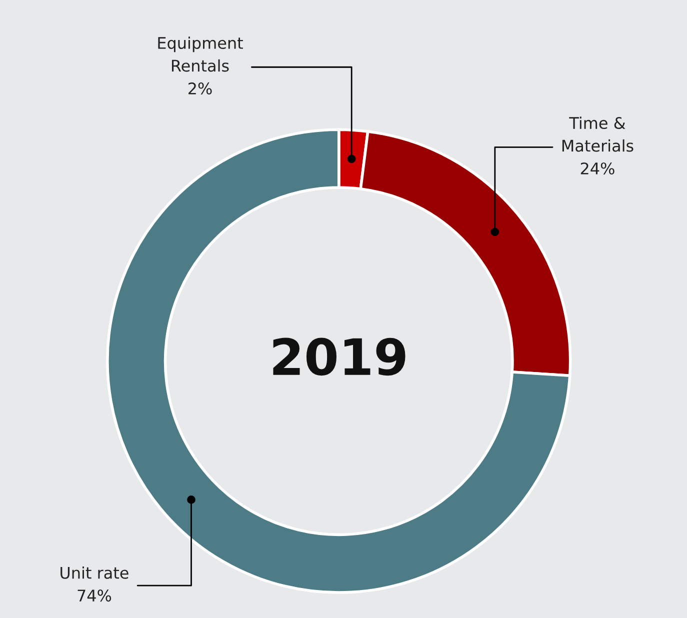 The image size is (687, 618). Describe the element at coordinates (200, 88) in the screenshot. I see `data-label: 2%` at that location.